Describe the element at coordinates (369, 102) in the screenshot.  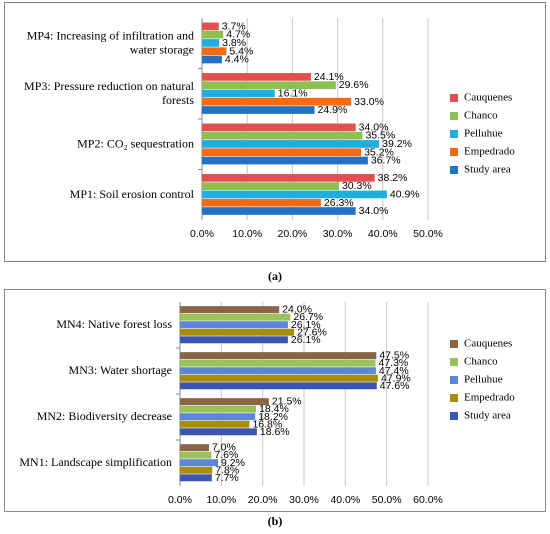
I see `data-label: 33.0%` at that location.